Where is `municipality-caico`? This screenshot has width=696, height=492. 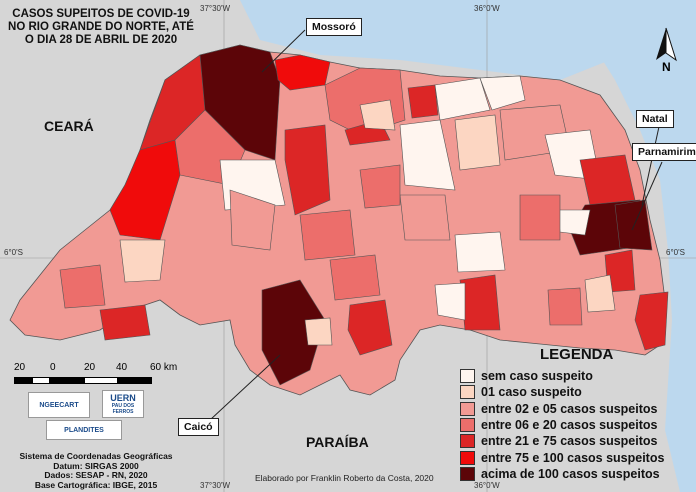 municipality-caico is located at coordinates (293, 332).